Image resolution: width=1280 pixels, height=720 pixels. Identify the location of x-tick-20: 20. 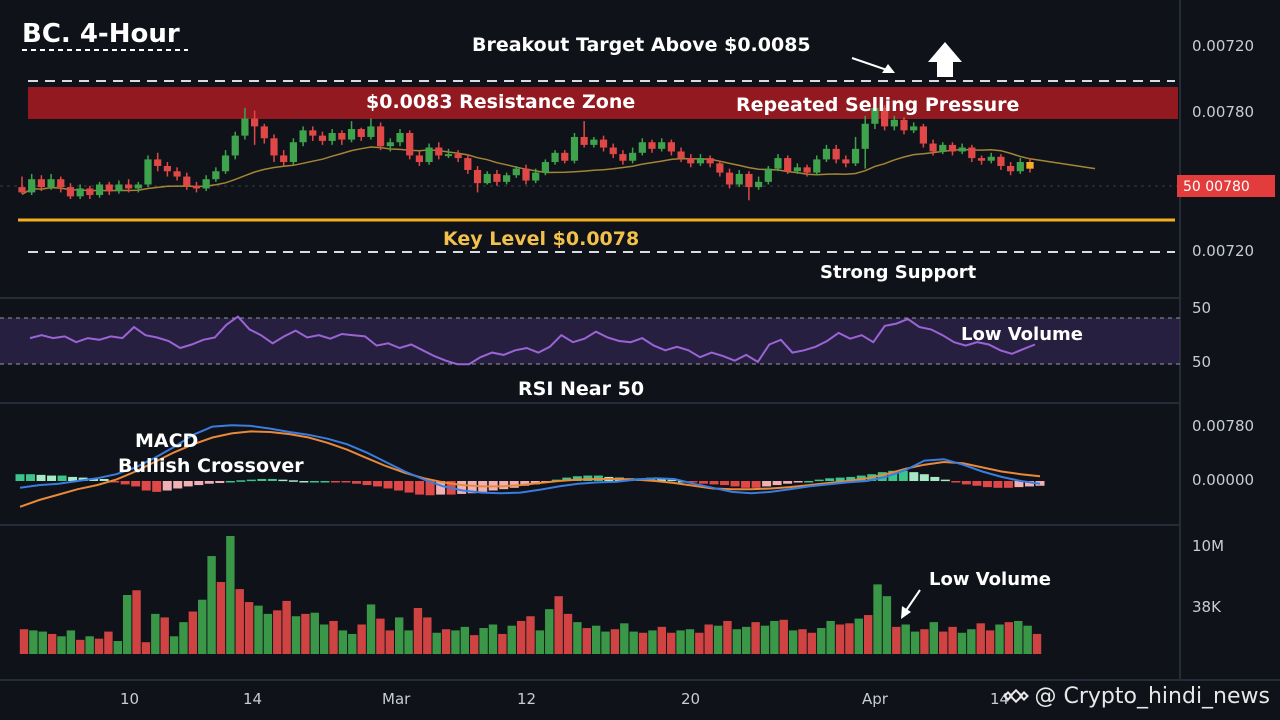
(690, 699).